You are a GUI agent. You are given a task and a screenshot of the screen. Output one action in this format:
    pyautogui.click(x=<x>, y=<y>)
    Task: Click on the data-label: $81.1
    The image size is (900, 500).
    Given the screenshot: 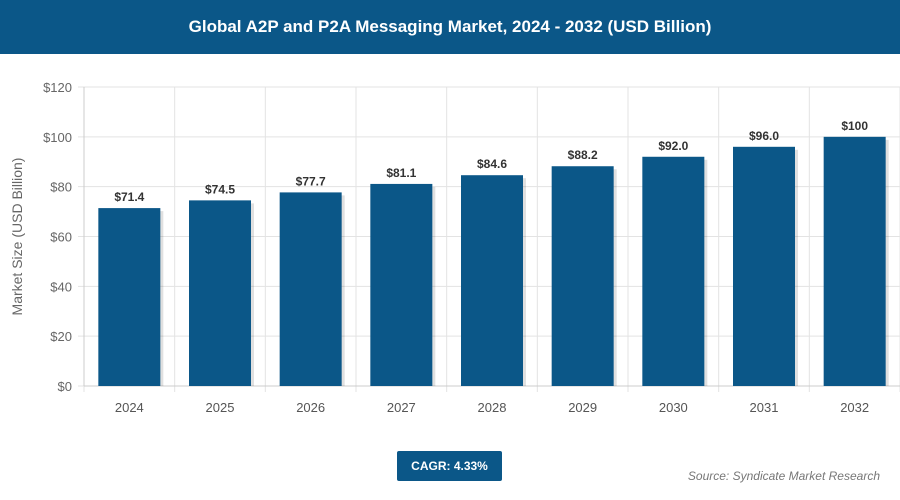 What is the action you would take?
    pyautogui.click(x=401, y=173)
    